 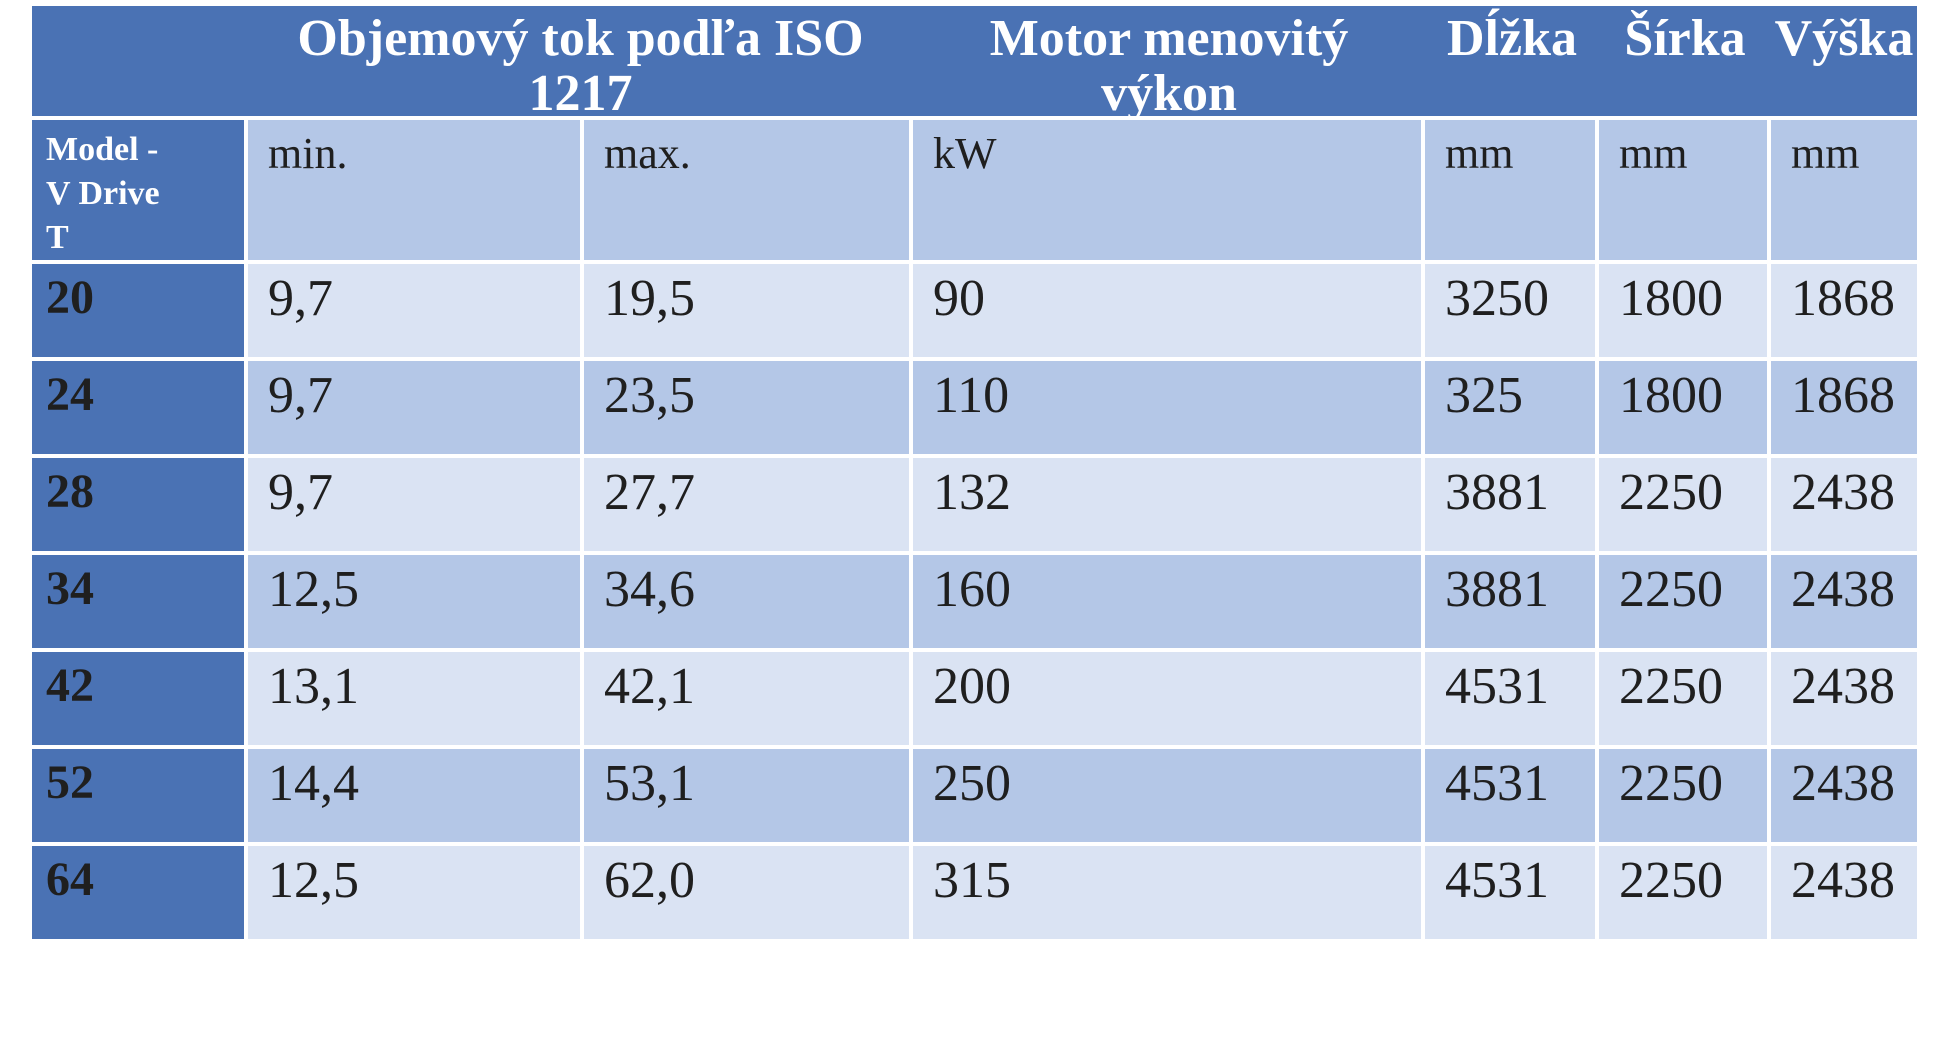 I want to click on header-mm-length-cell: mm, so click(x=1510, y=190).